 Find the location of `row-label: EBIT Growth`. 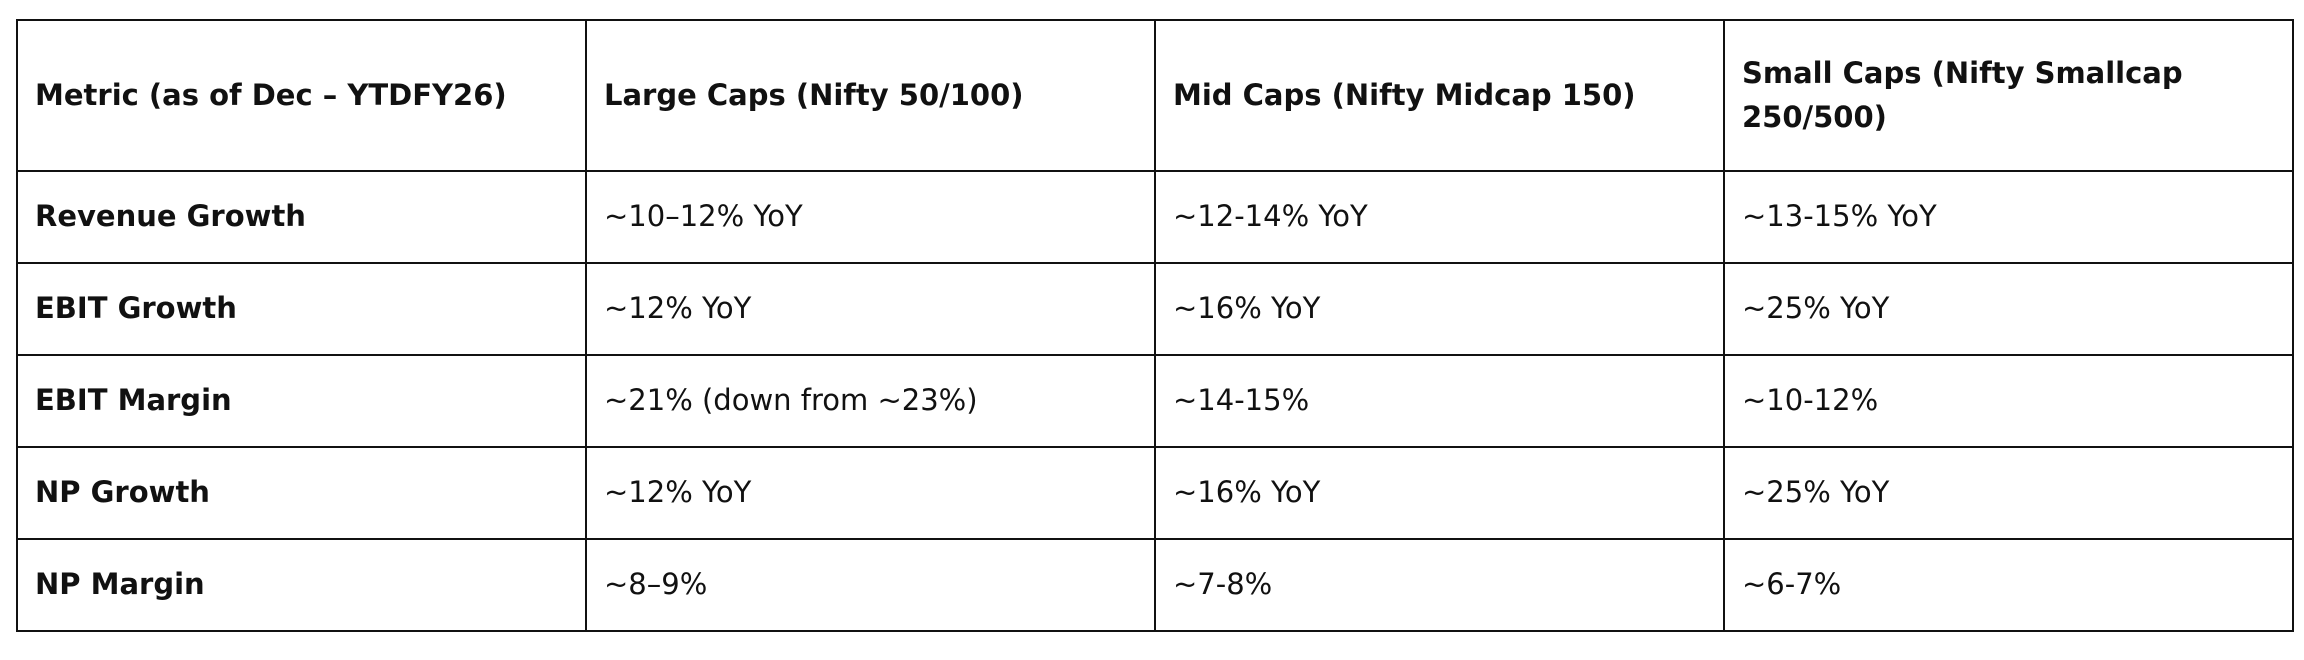

row-label: EBIT Growth is located at coordinates (301, 309).